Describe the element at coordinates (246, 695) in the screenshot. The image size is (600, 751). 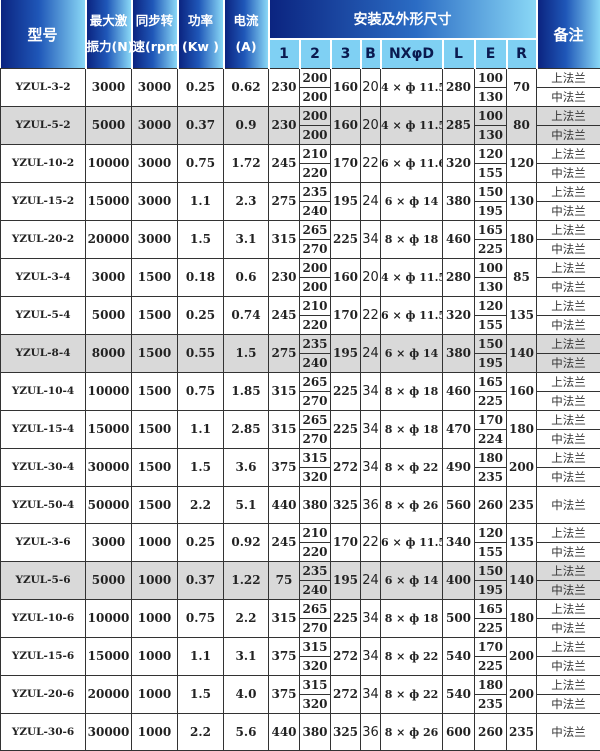
I see `current-cell: 4.0` at that location.